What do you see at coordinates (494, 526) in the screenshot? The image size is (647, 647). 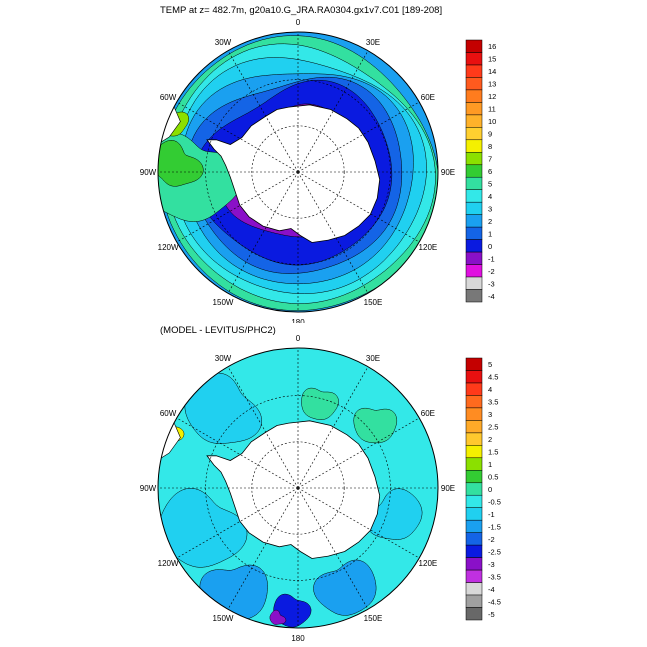 I see `colorbar-label: -1.5` at bounding box center [494, 526].